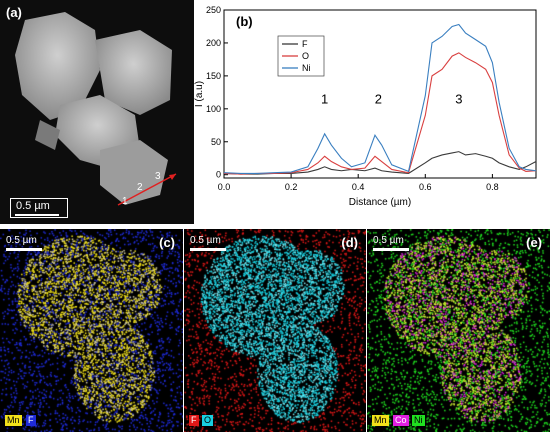 Image resolution: width=550 pixels, height=432 pixels. I want to click on sem-particle-image, so click(96, 109).